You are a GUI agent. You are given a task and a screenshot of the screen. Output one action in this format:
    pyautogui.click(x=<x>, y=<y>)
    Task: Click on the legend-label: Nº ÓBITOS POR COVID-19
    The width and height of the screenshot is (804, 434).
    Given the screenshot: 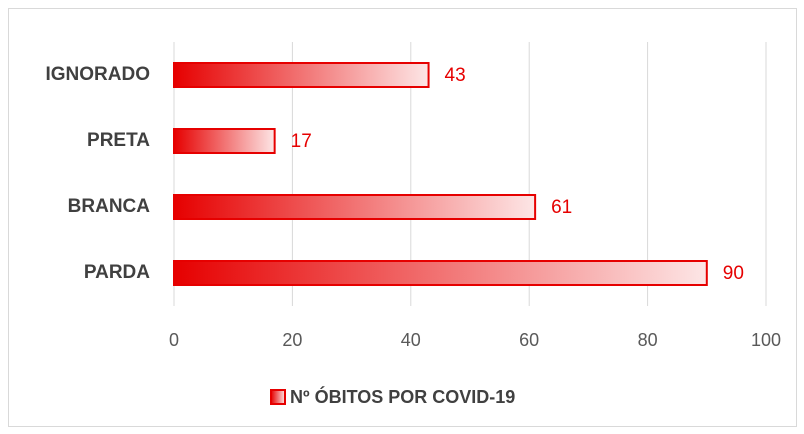 What is the action you would take?
    pyautogui.click(x=402, y=396)
    